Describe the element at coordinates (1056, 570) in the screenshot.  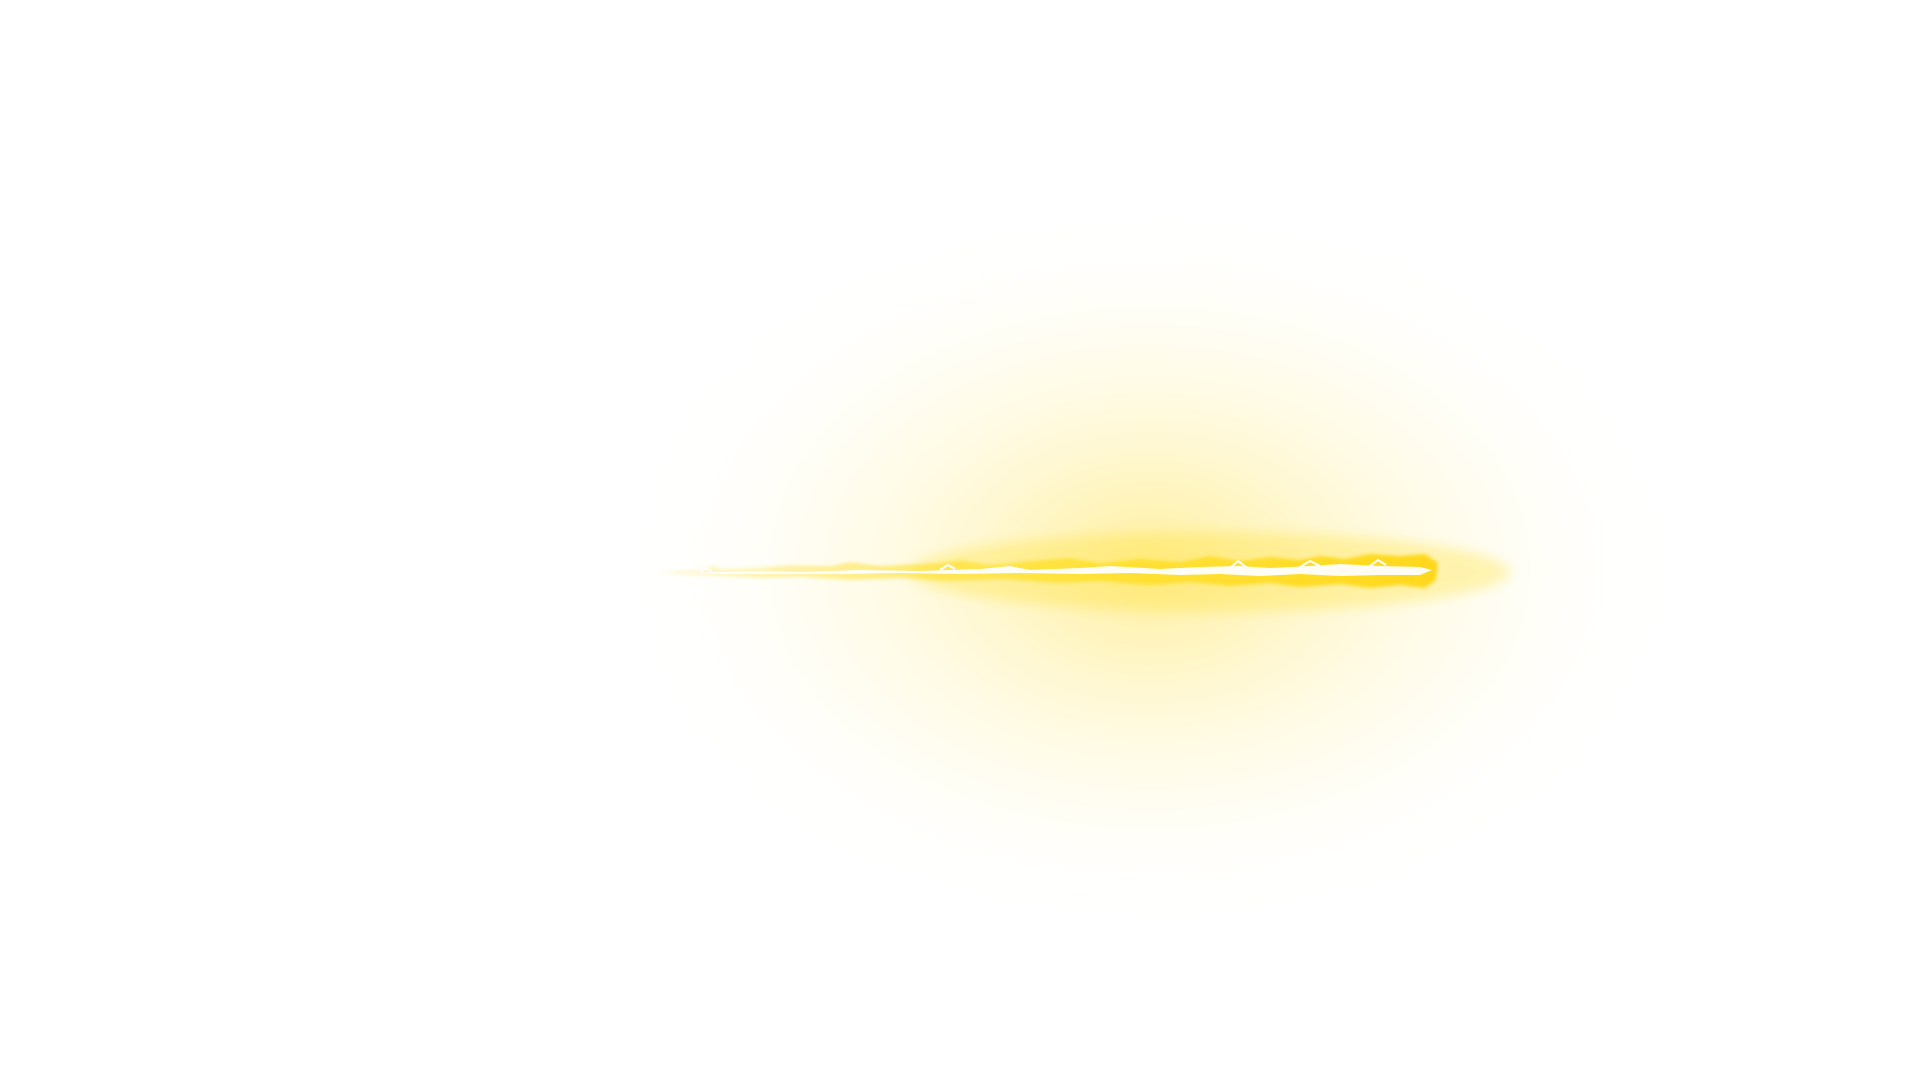
I see `beam-core` at that location.